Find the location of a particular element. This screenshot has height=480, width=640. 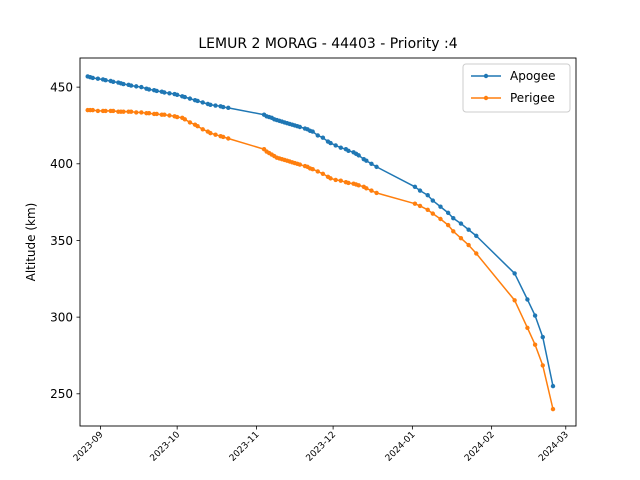

x-tick-label: 2023-10 is located at coordinates (166, 447).